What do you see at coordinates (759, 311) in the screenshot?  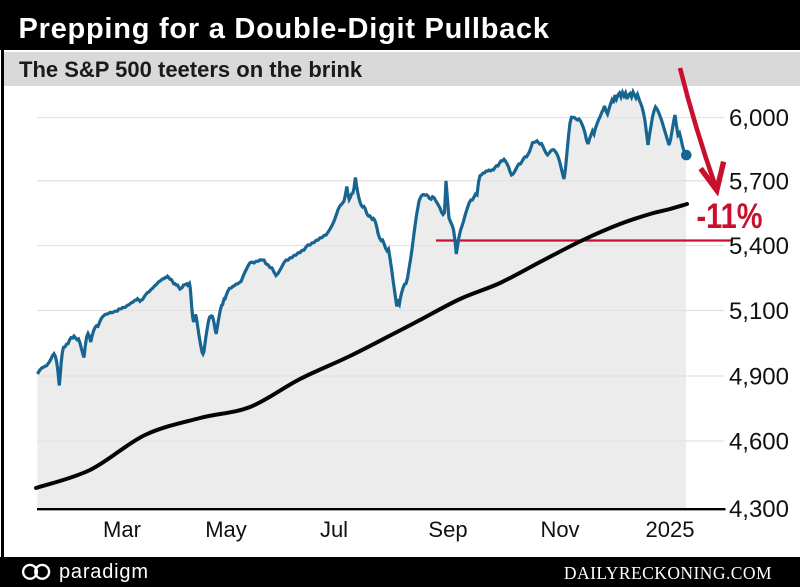 I see `svg-text: 5,100` at bounding box center [759, 311].